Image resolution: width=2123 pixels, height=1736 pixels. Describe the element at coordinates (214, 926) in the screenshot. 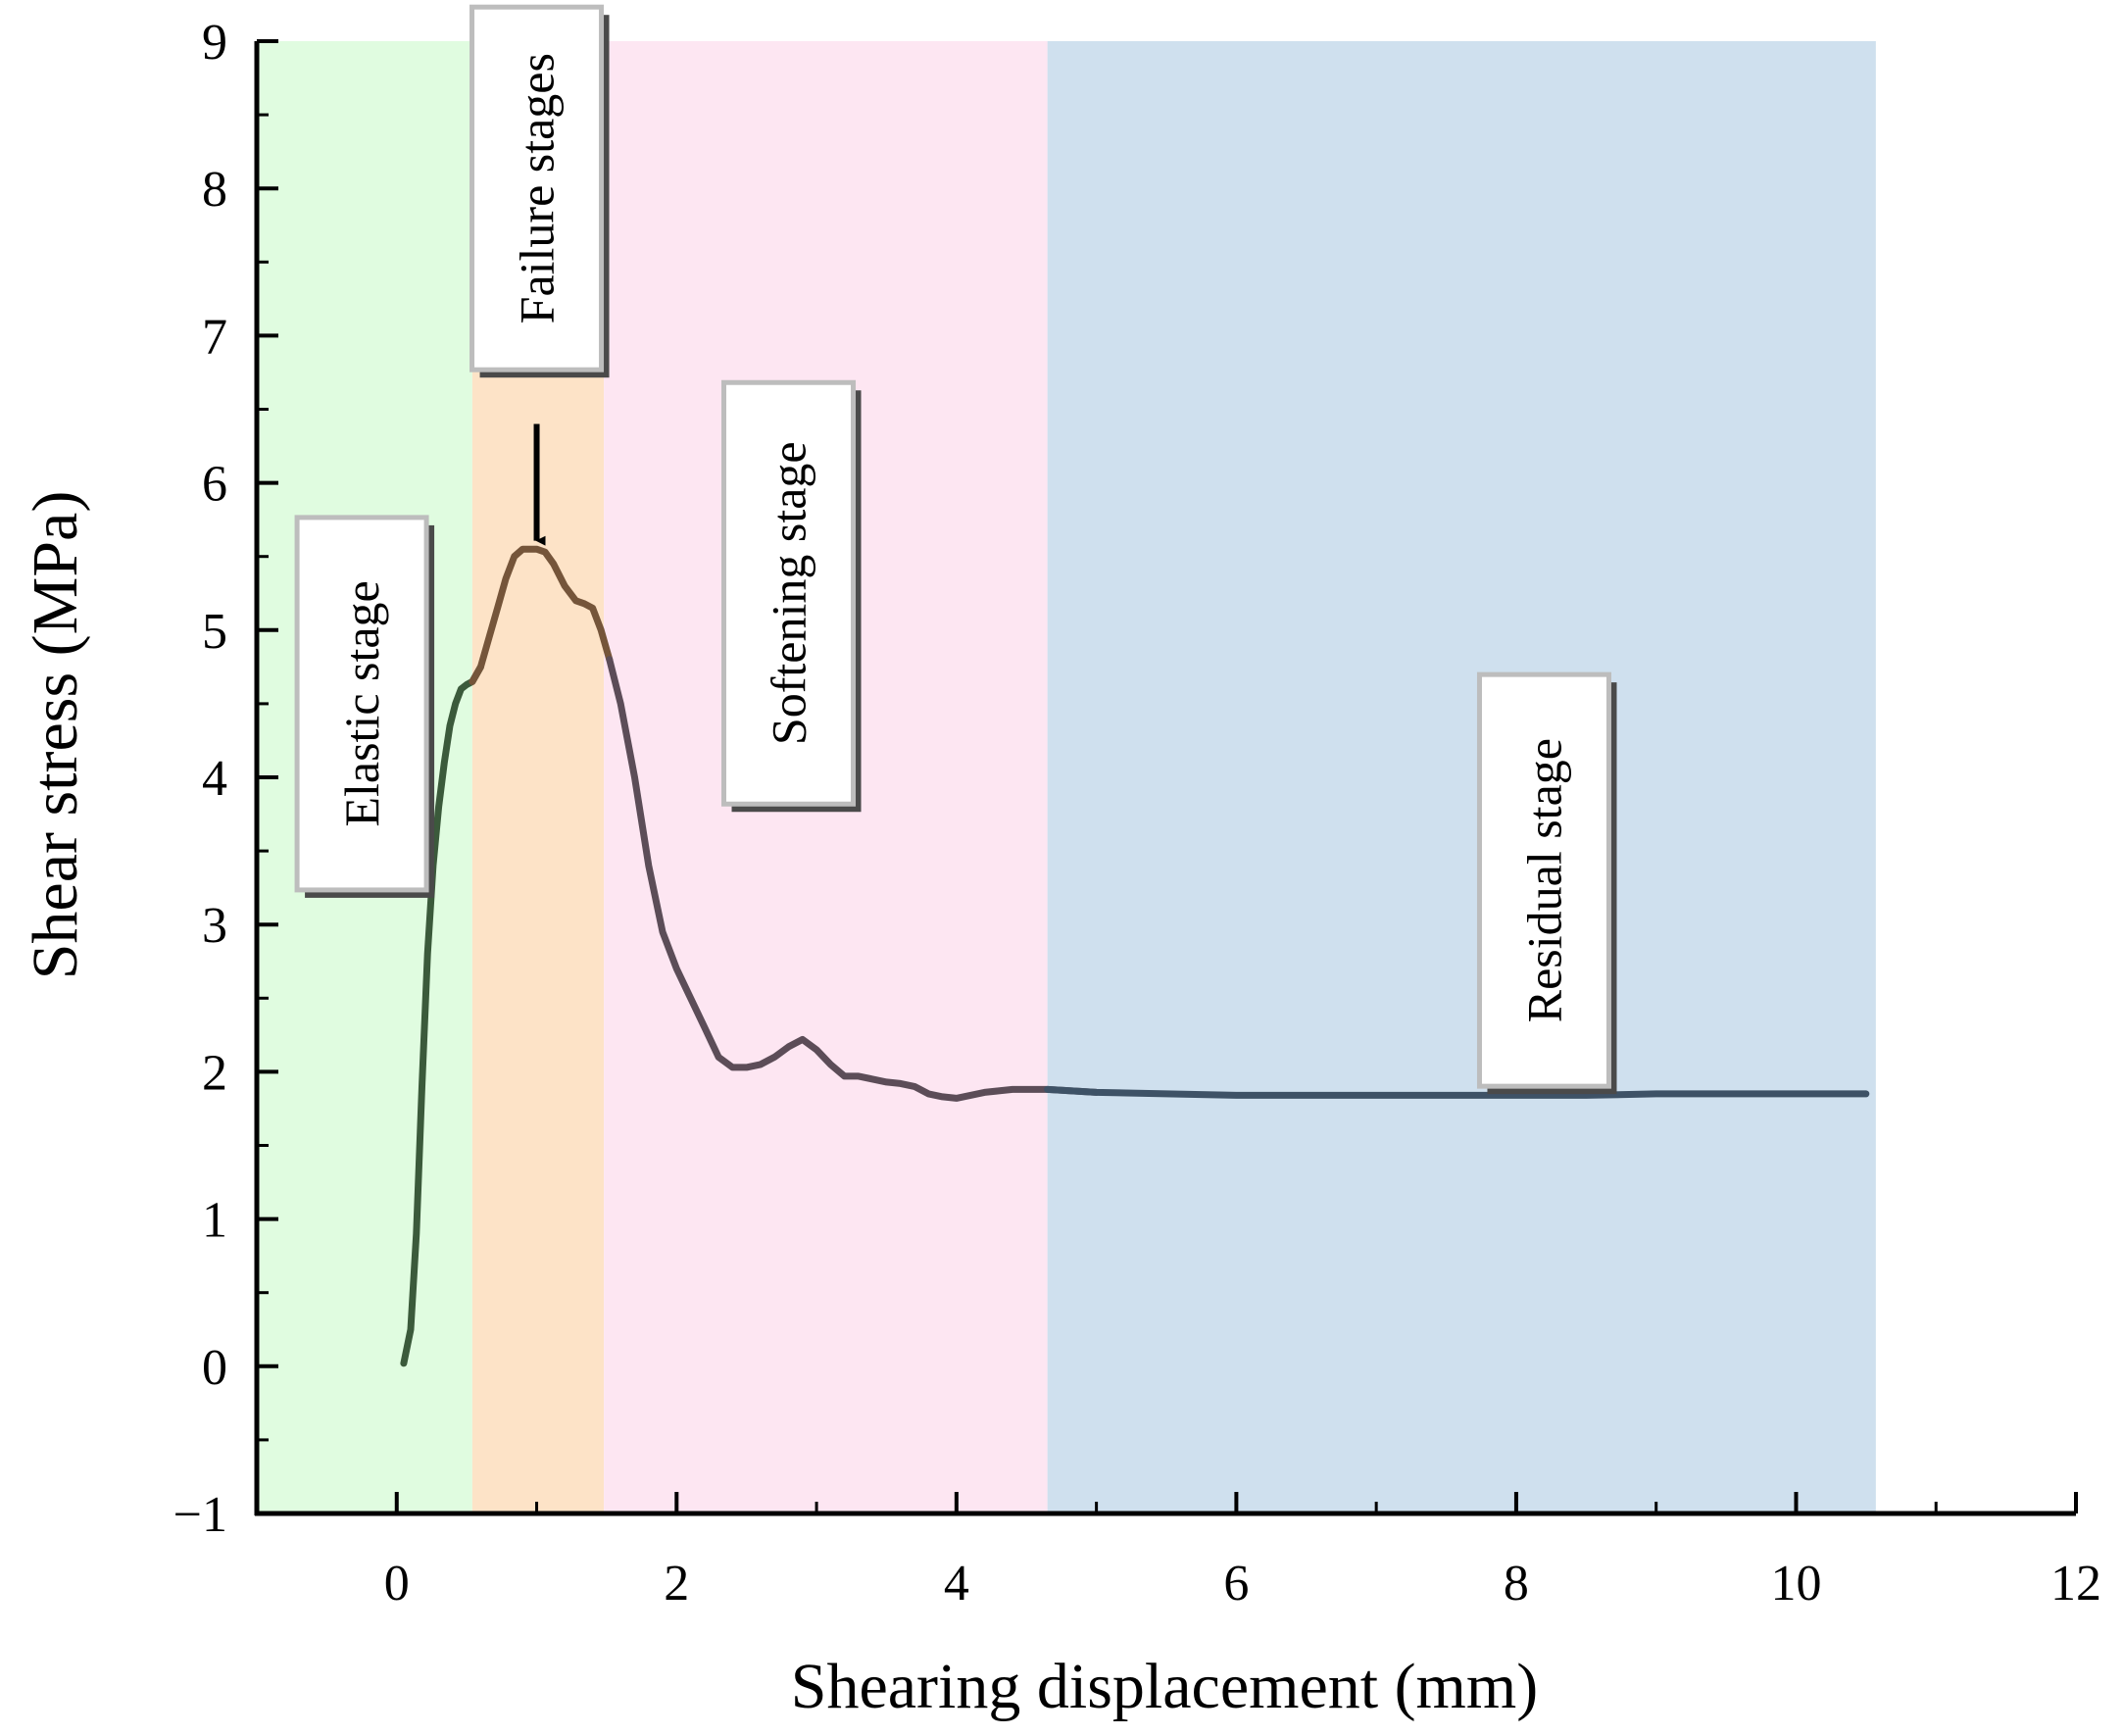

I see `y-tick-label: 3` at that location.